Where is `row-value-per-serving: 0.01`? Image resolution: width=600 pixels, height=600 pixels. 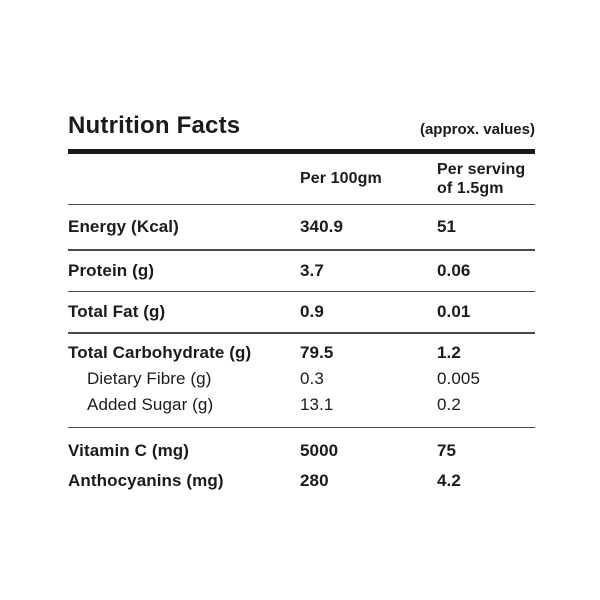
row-value-per-serving: 0.01 is located at coordinates (454, 312).